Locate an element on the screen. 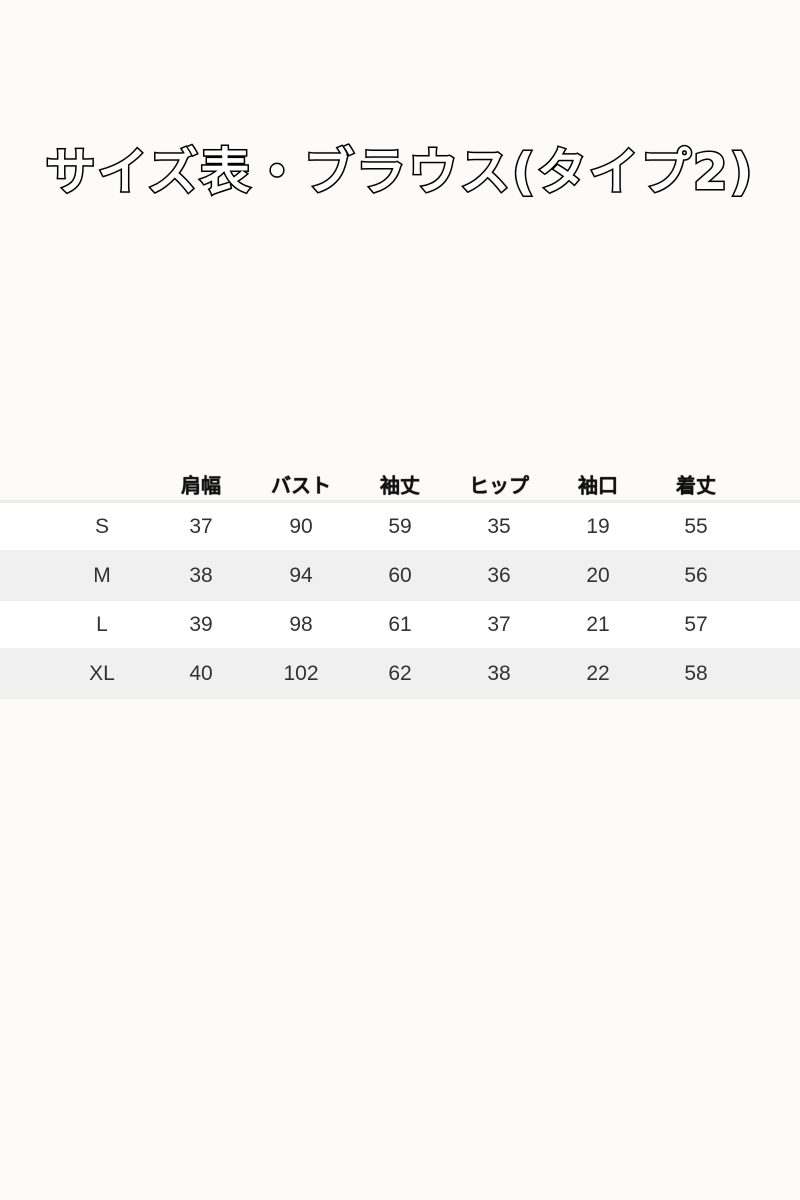 This screenshot has height=1200, width=800. measurement-cell: 56 is located at coordinates (696, 575).